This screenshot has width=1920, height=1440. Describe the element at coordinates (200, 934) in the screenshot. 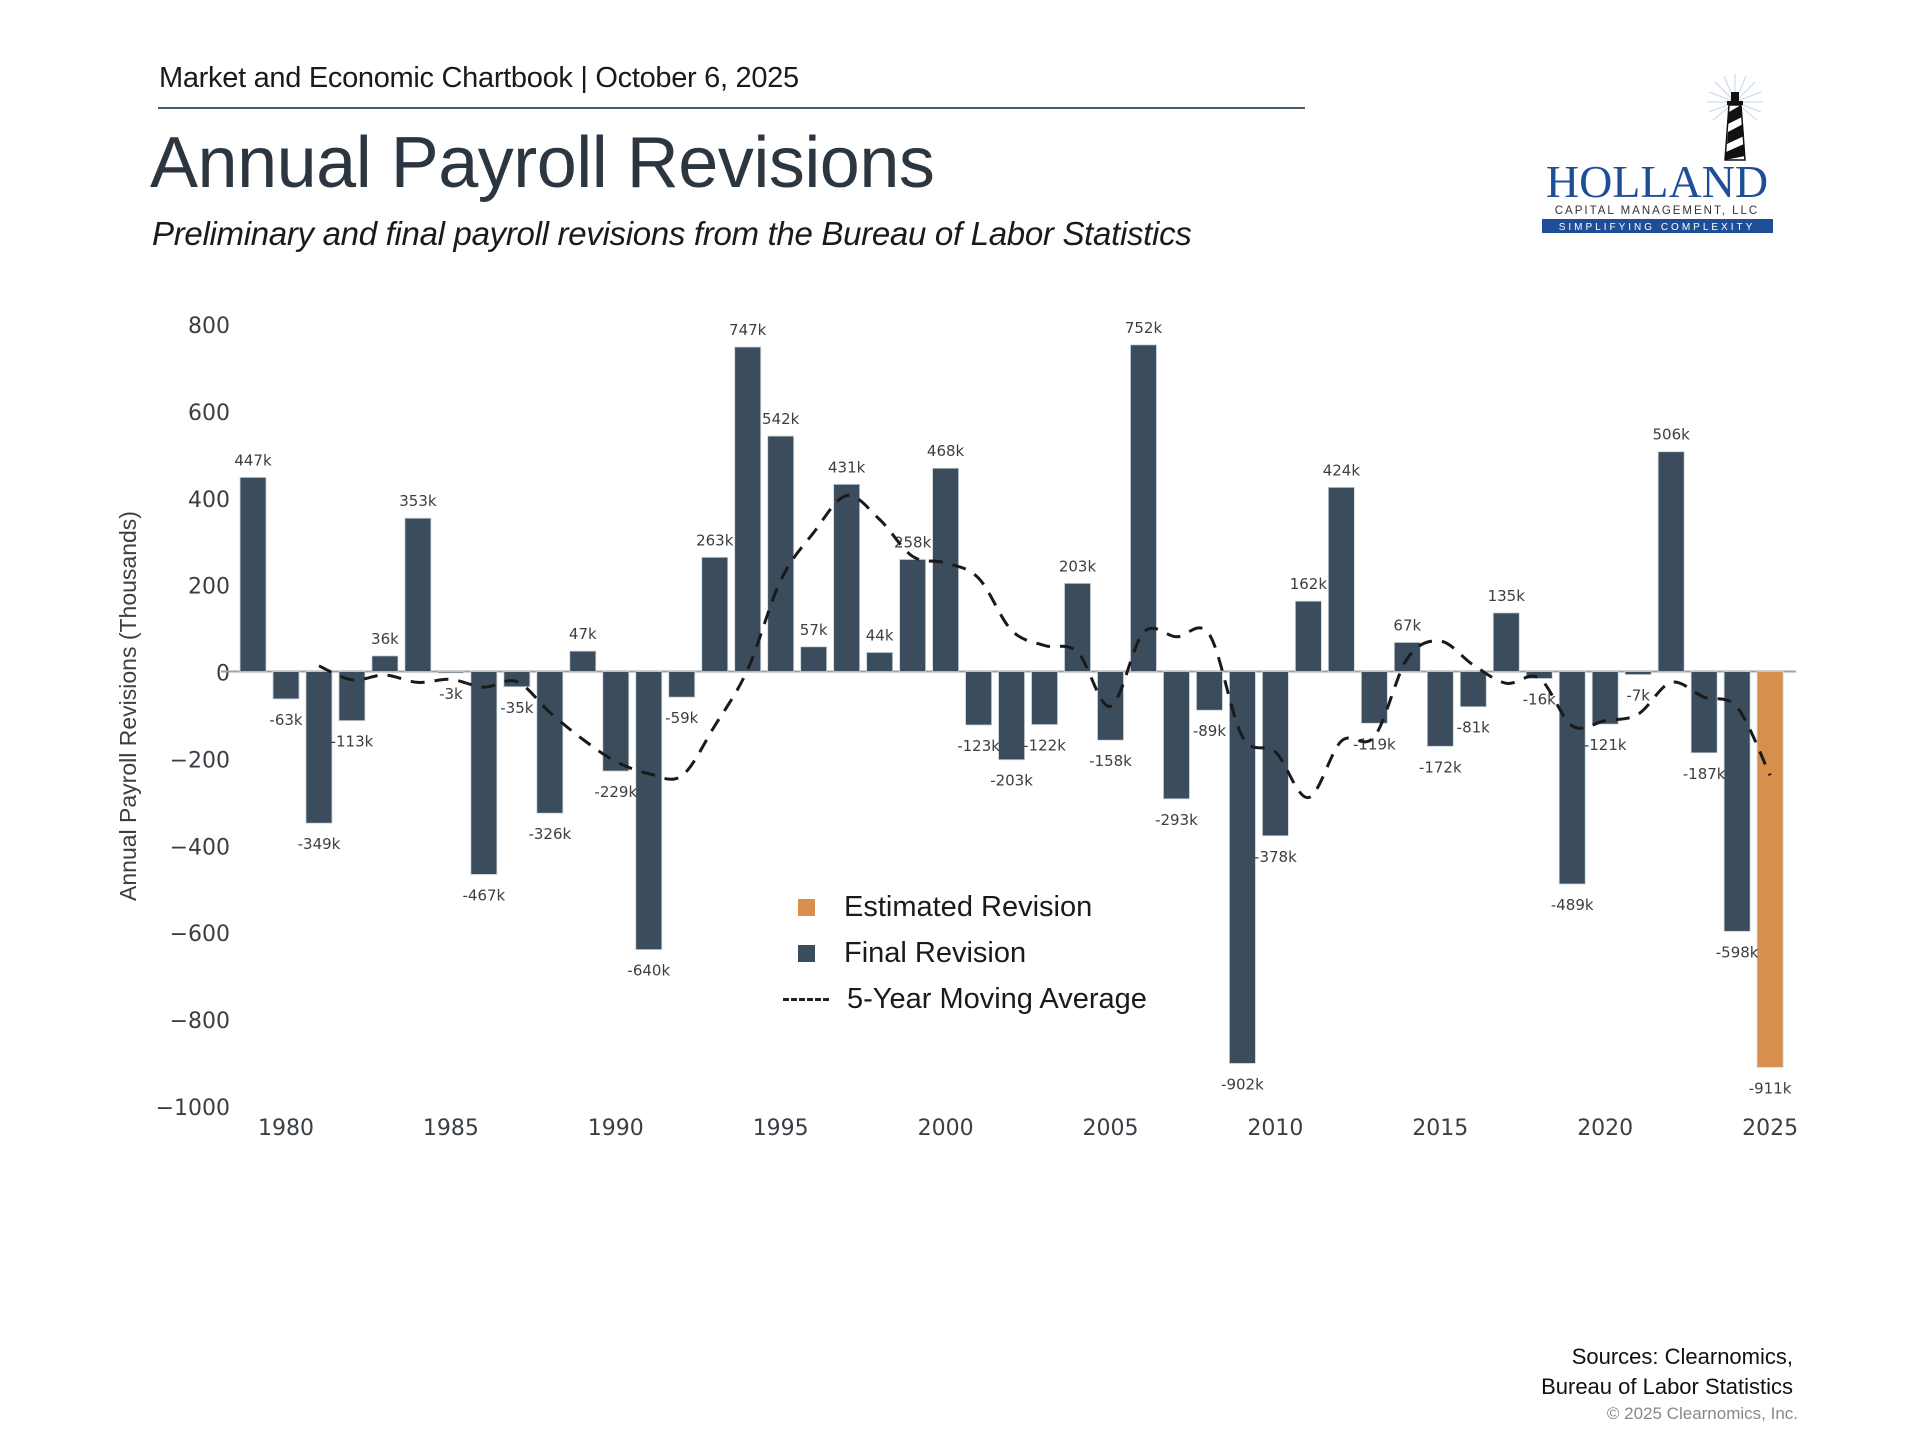

I see `y-tick-label: −600` at that location.